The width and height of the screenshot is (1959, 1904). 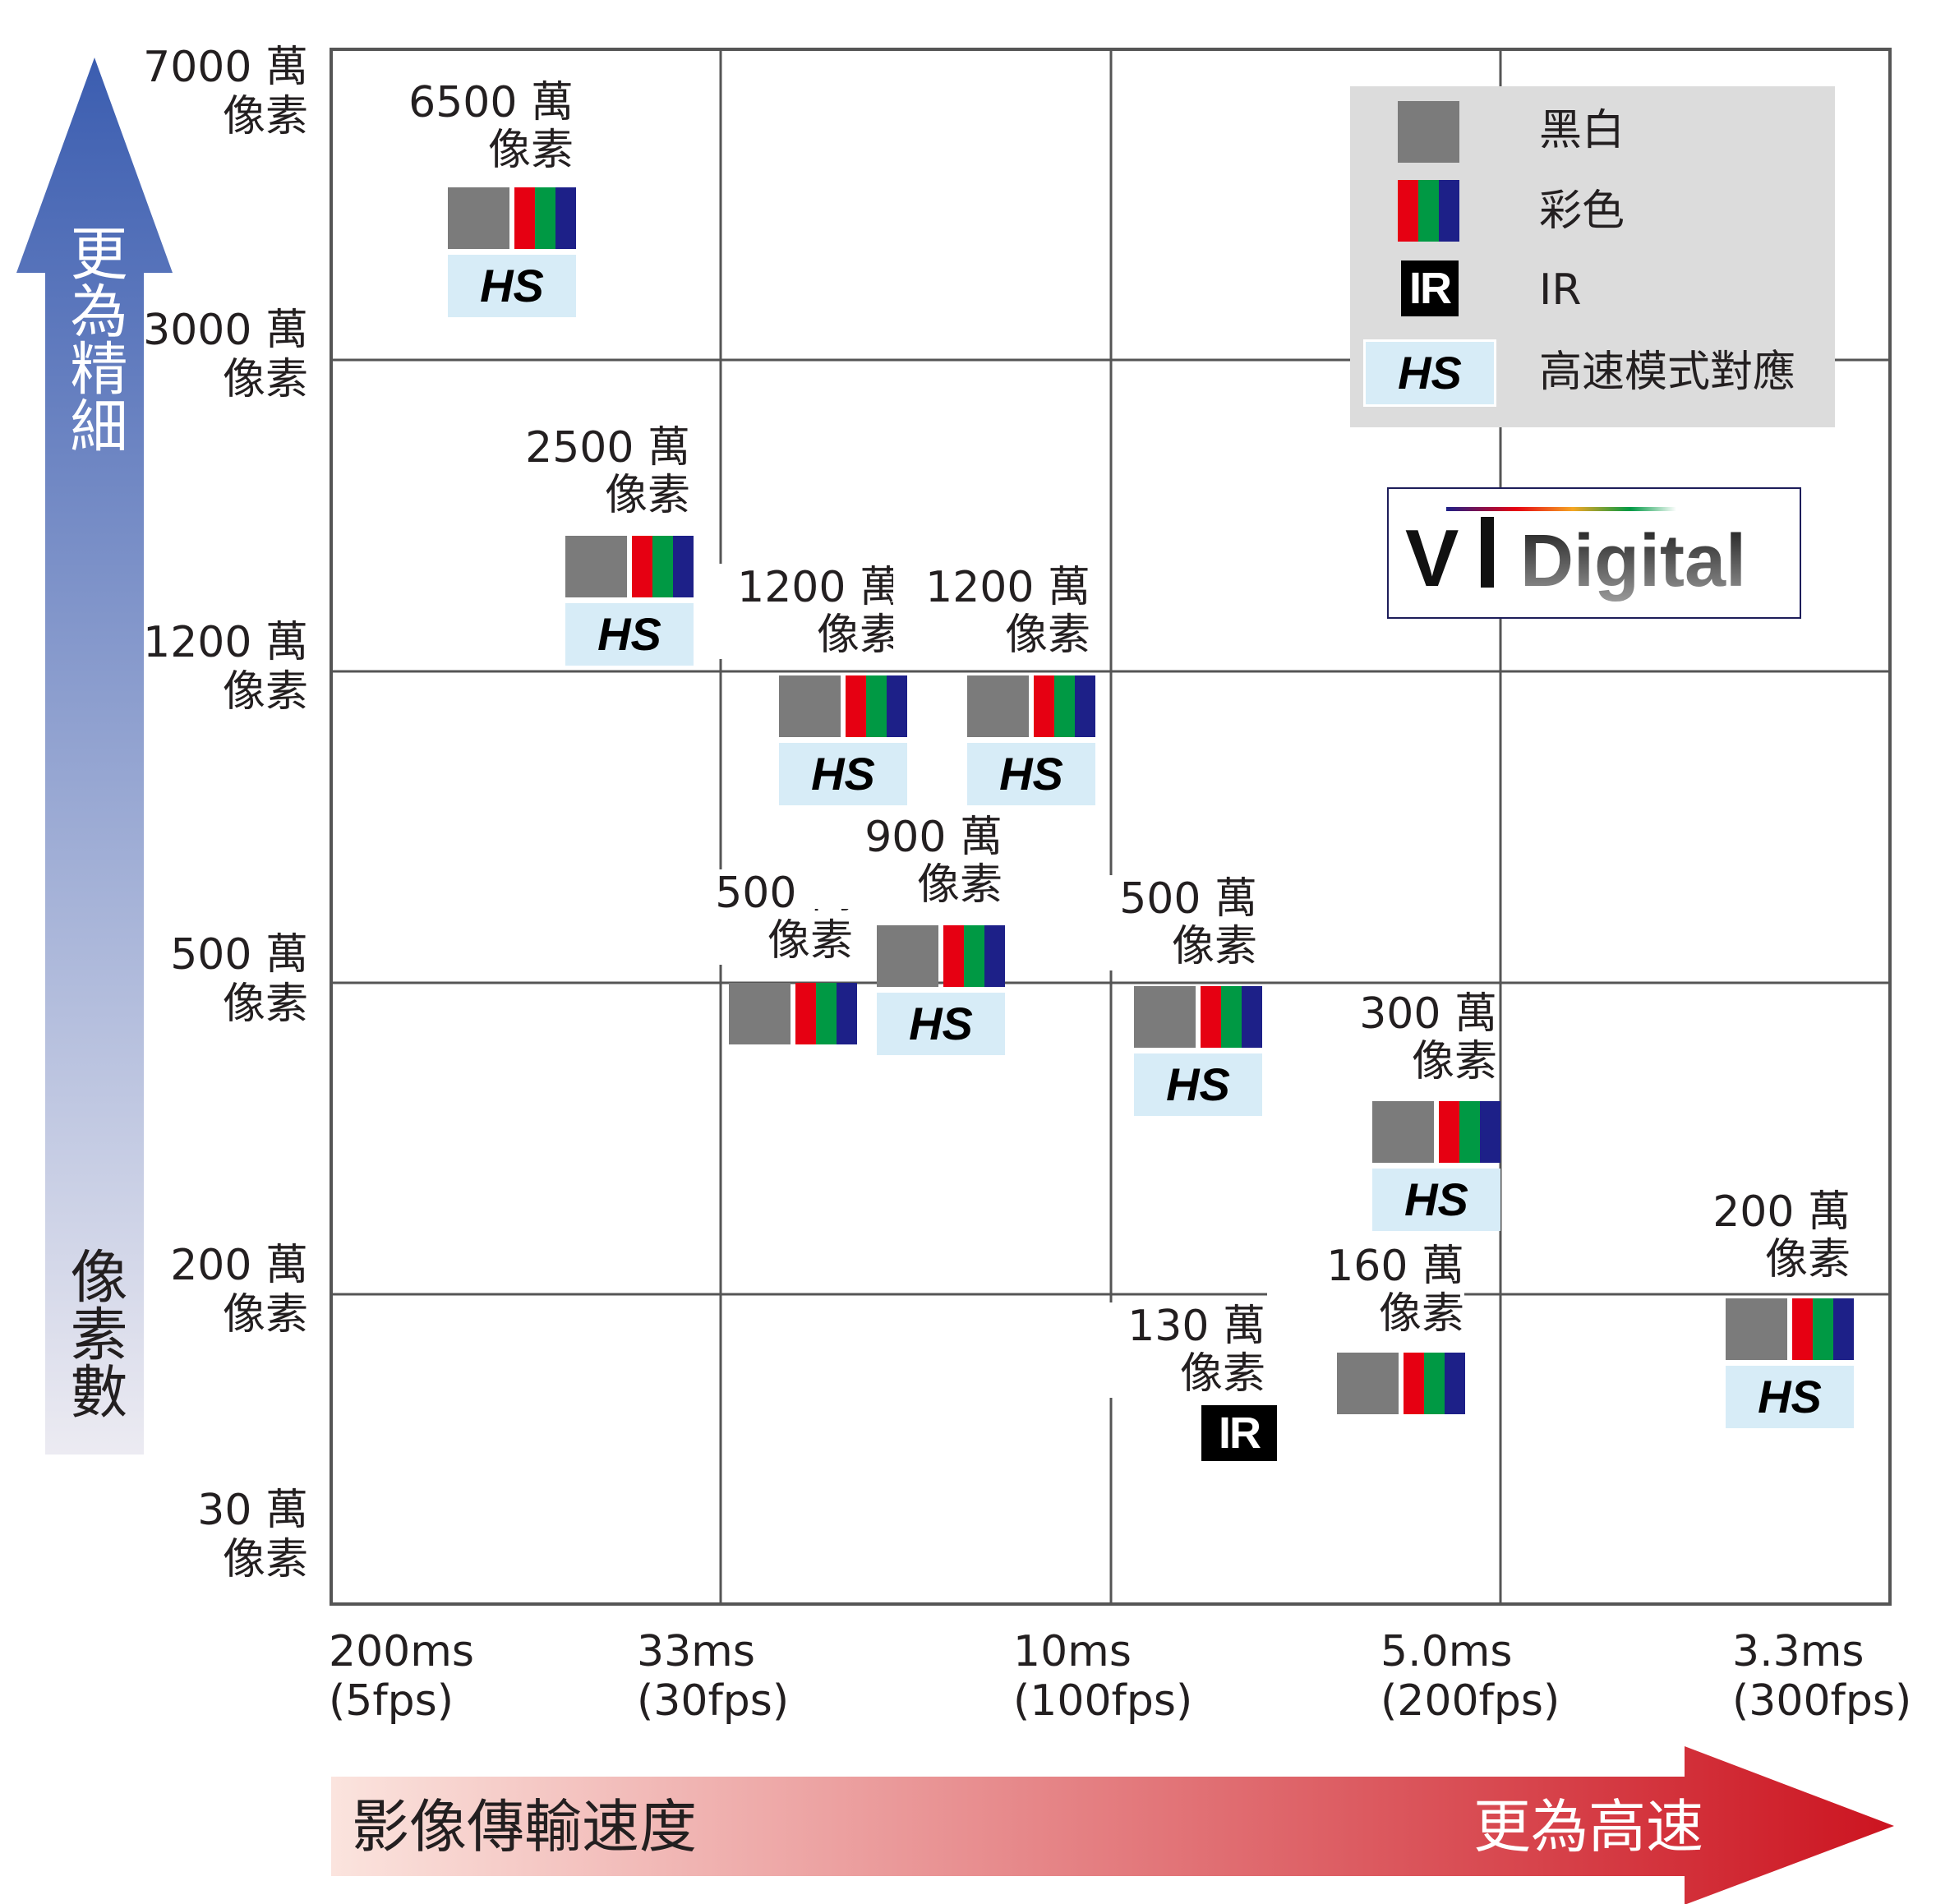 What do you see at coordinates (1633, 561) in the screenshot?
I see `svg-text: Digital` at bounding box center [1633, 561].